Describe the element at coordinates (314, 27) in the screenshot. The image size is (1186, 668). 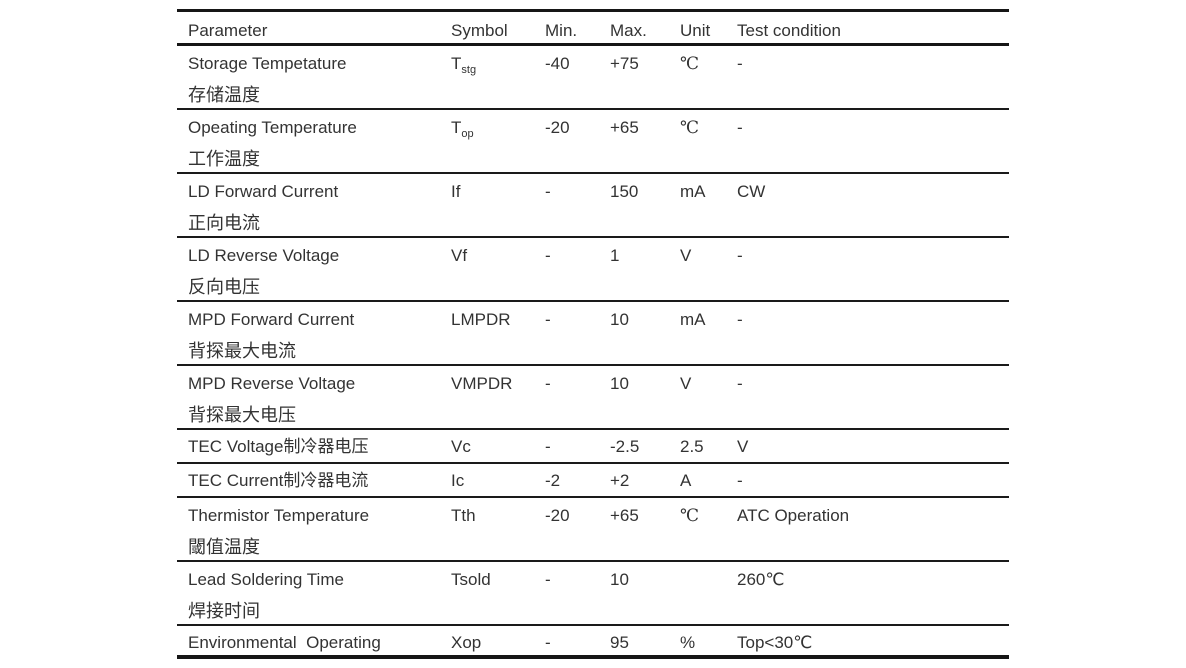
I see `header-parameter: Parameter` at that location.